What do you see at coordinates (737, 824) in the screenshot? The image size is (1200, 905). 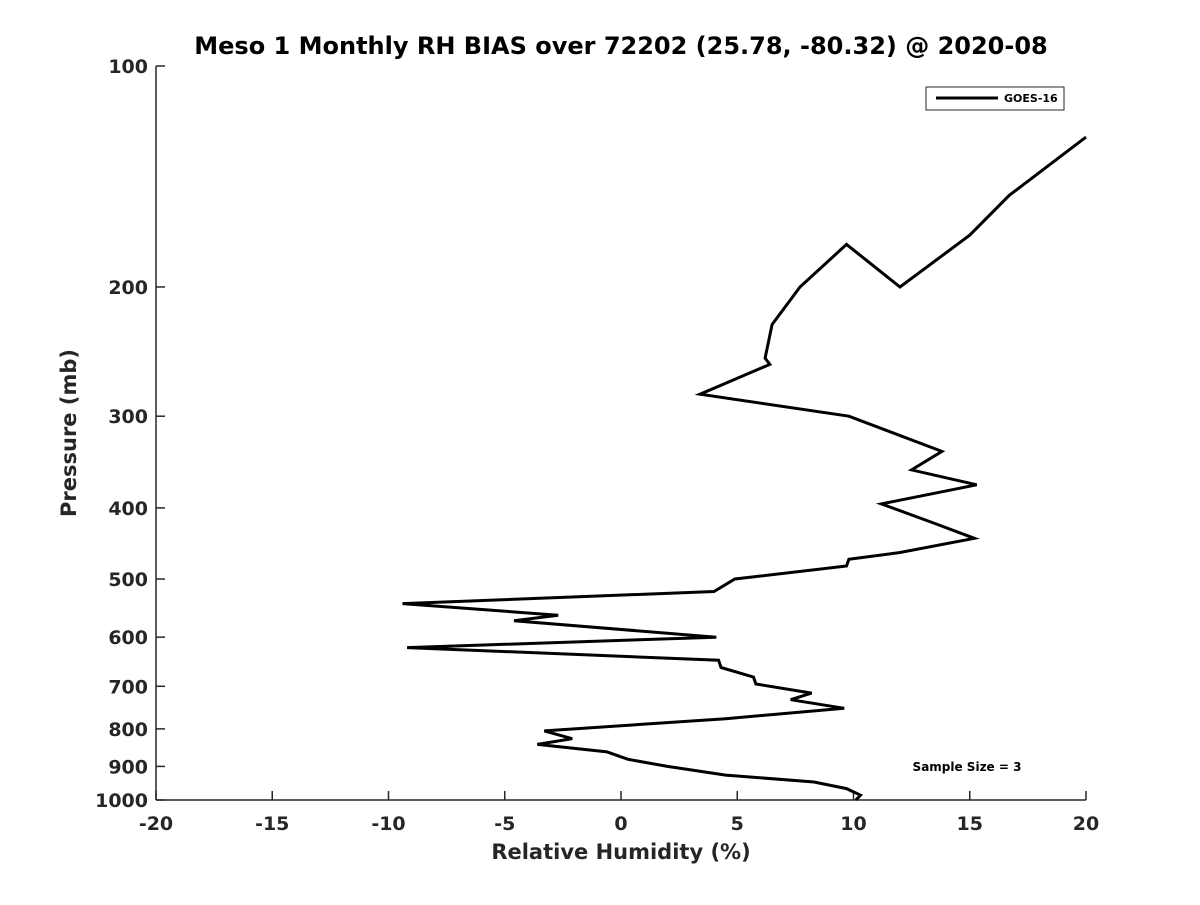 I see `x-tick-label: 5` at bounding box center [737, 824].